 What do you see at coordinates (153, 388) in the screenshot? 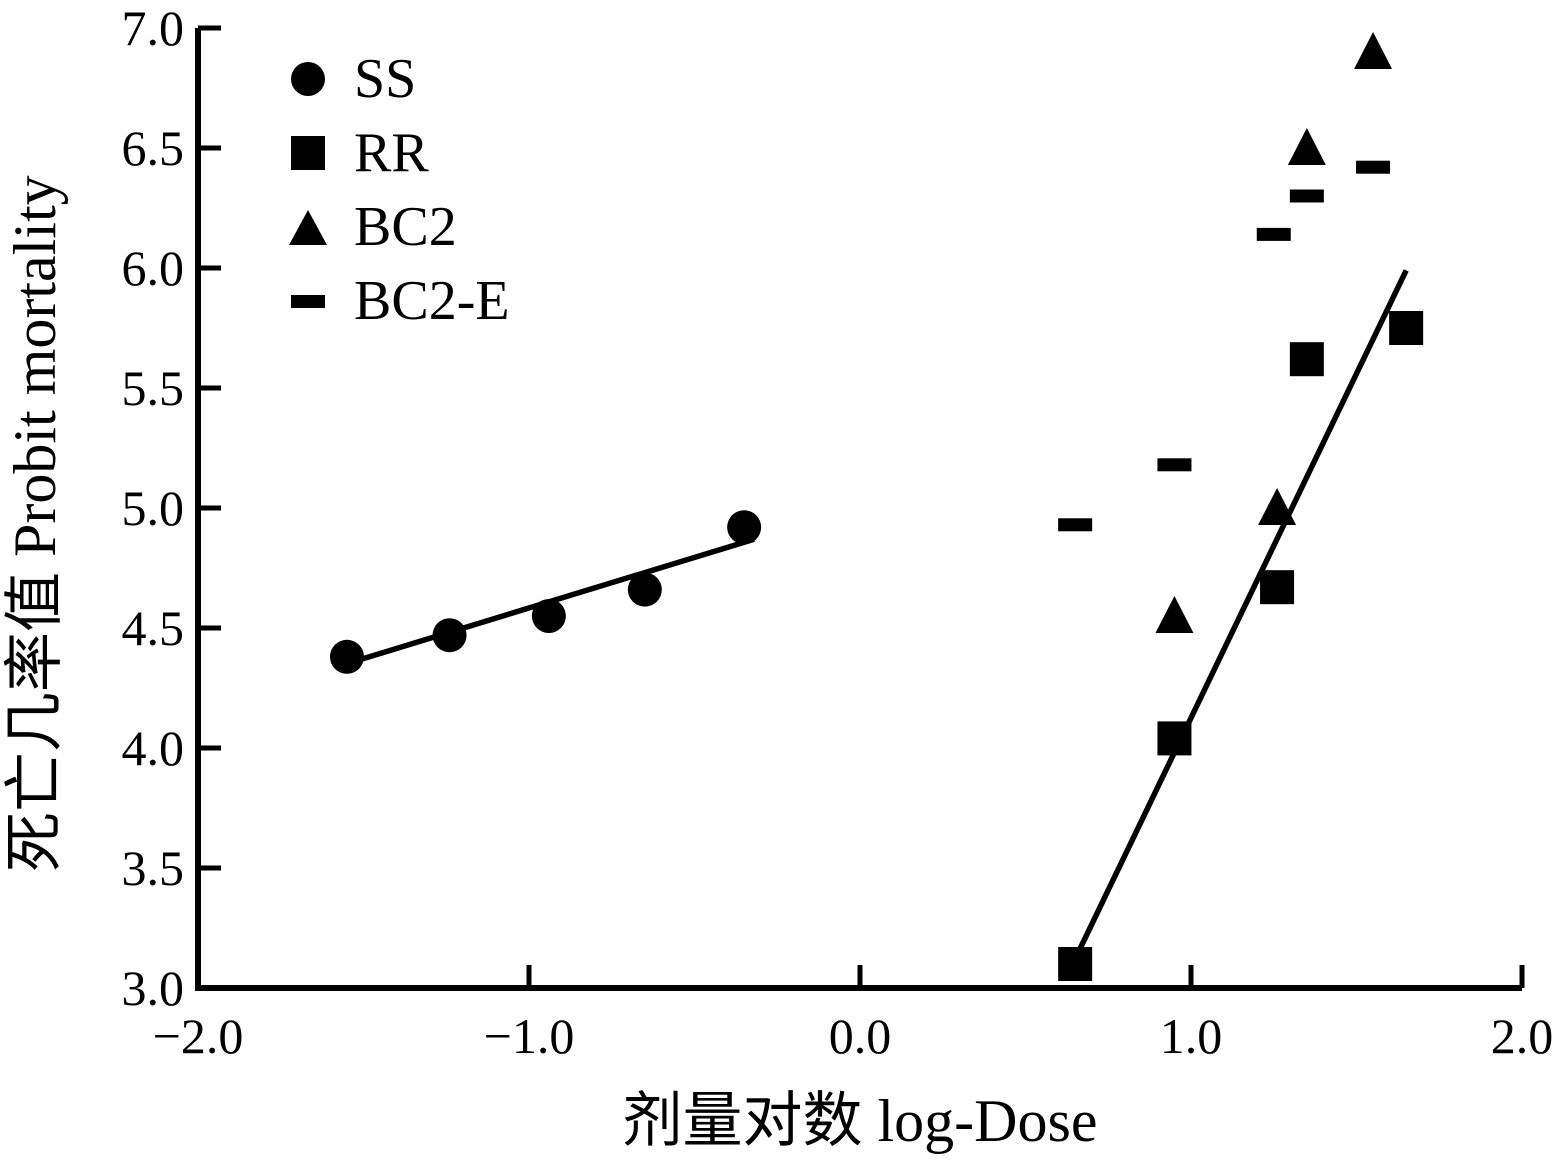
I see `y-tick-label: 5.5` at bounding box center [153, 388].